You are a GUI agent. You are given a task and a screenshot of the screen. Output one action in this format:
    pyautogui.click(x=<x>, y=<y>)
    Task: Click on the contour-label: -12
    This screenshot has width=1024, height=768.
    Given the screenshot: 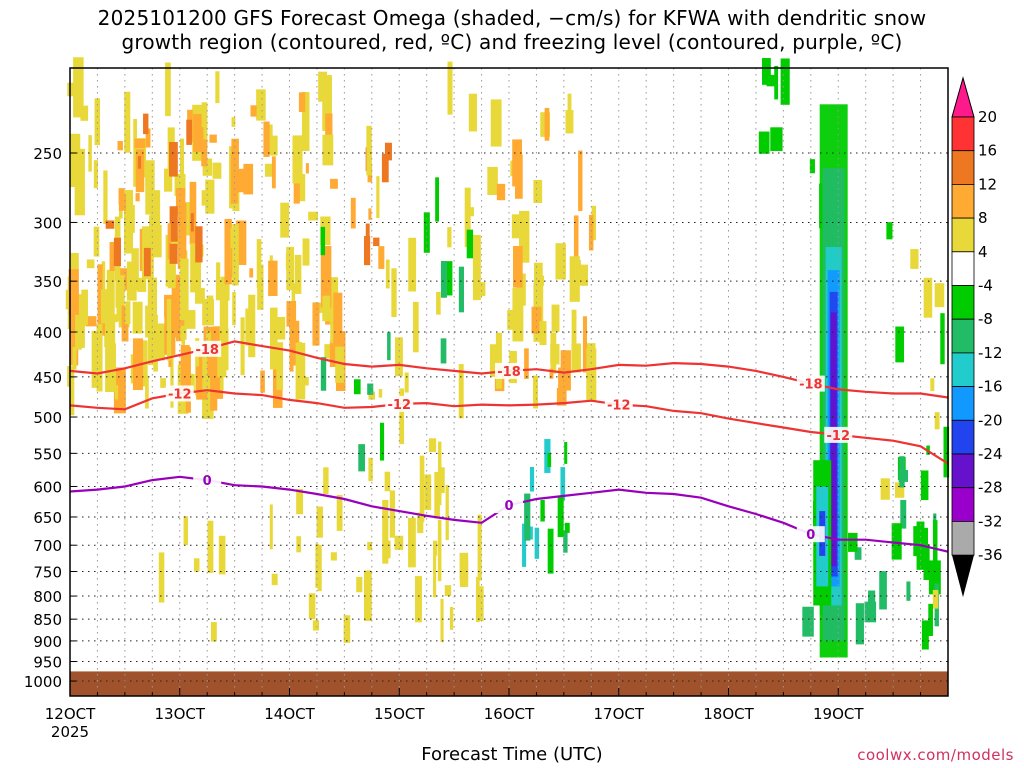 What is the action you would take?
    pyautogui.click(x=180, y=394)
    